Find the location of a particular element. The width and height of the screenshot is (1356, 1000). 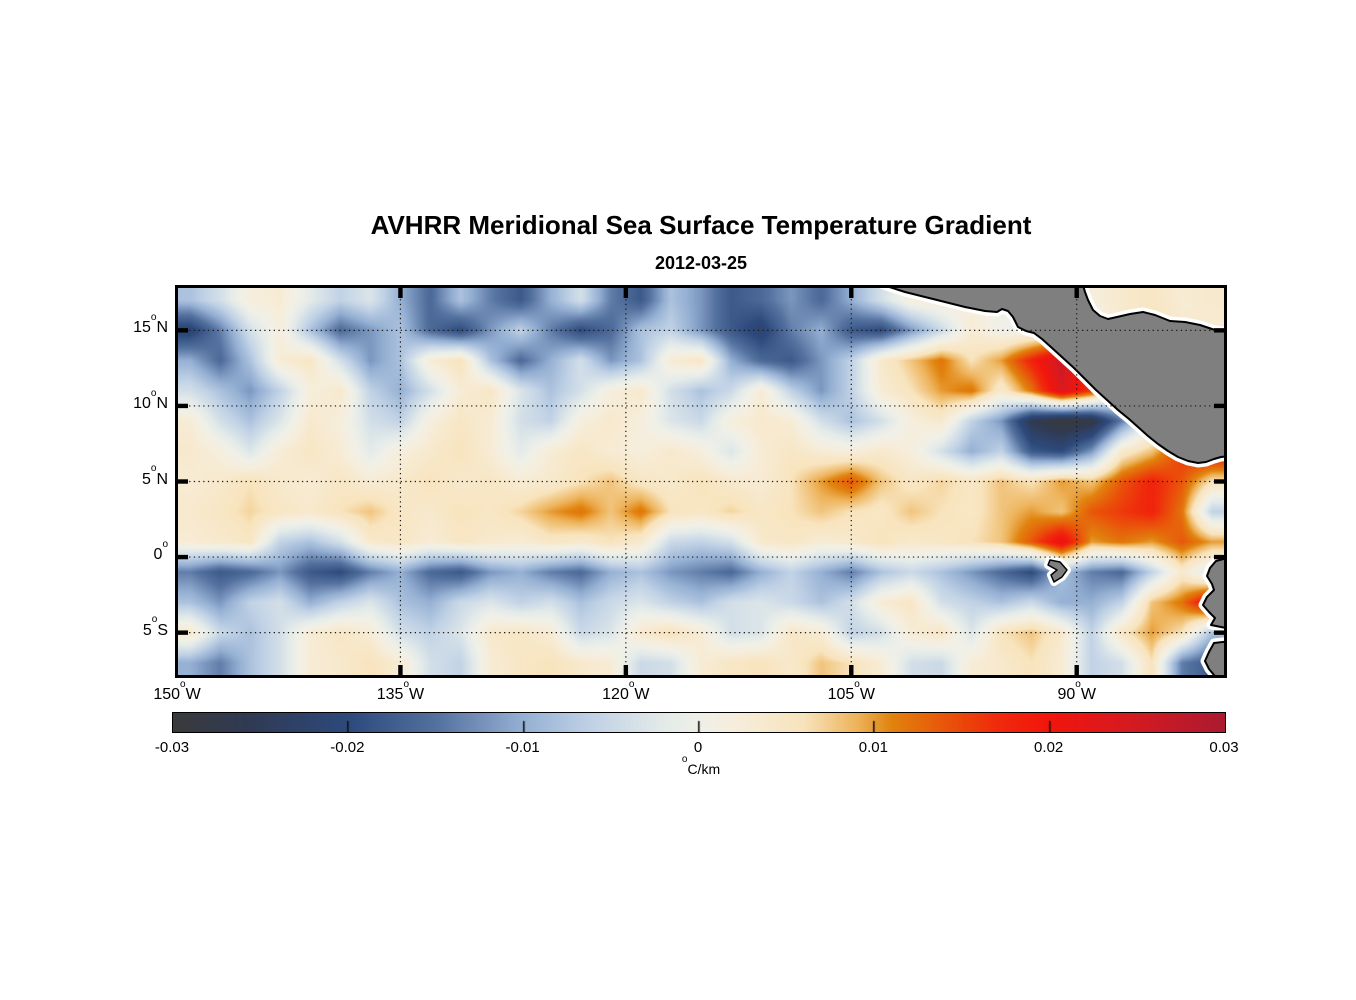

chart-subtitle: 2012-03-25 is located at coordinates (701, 263).